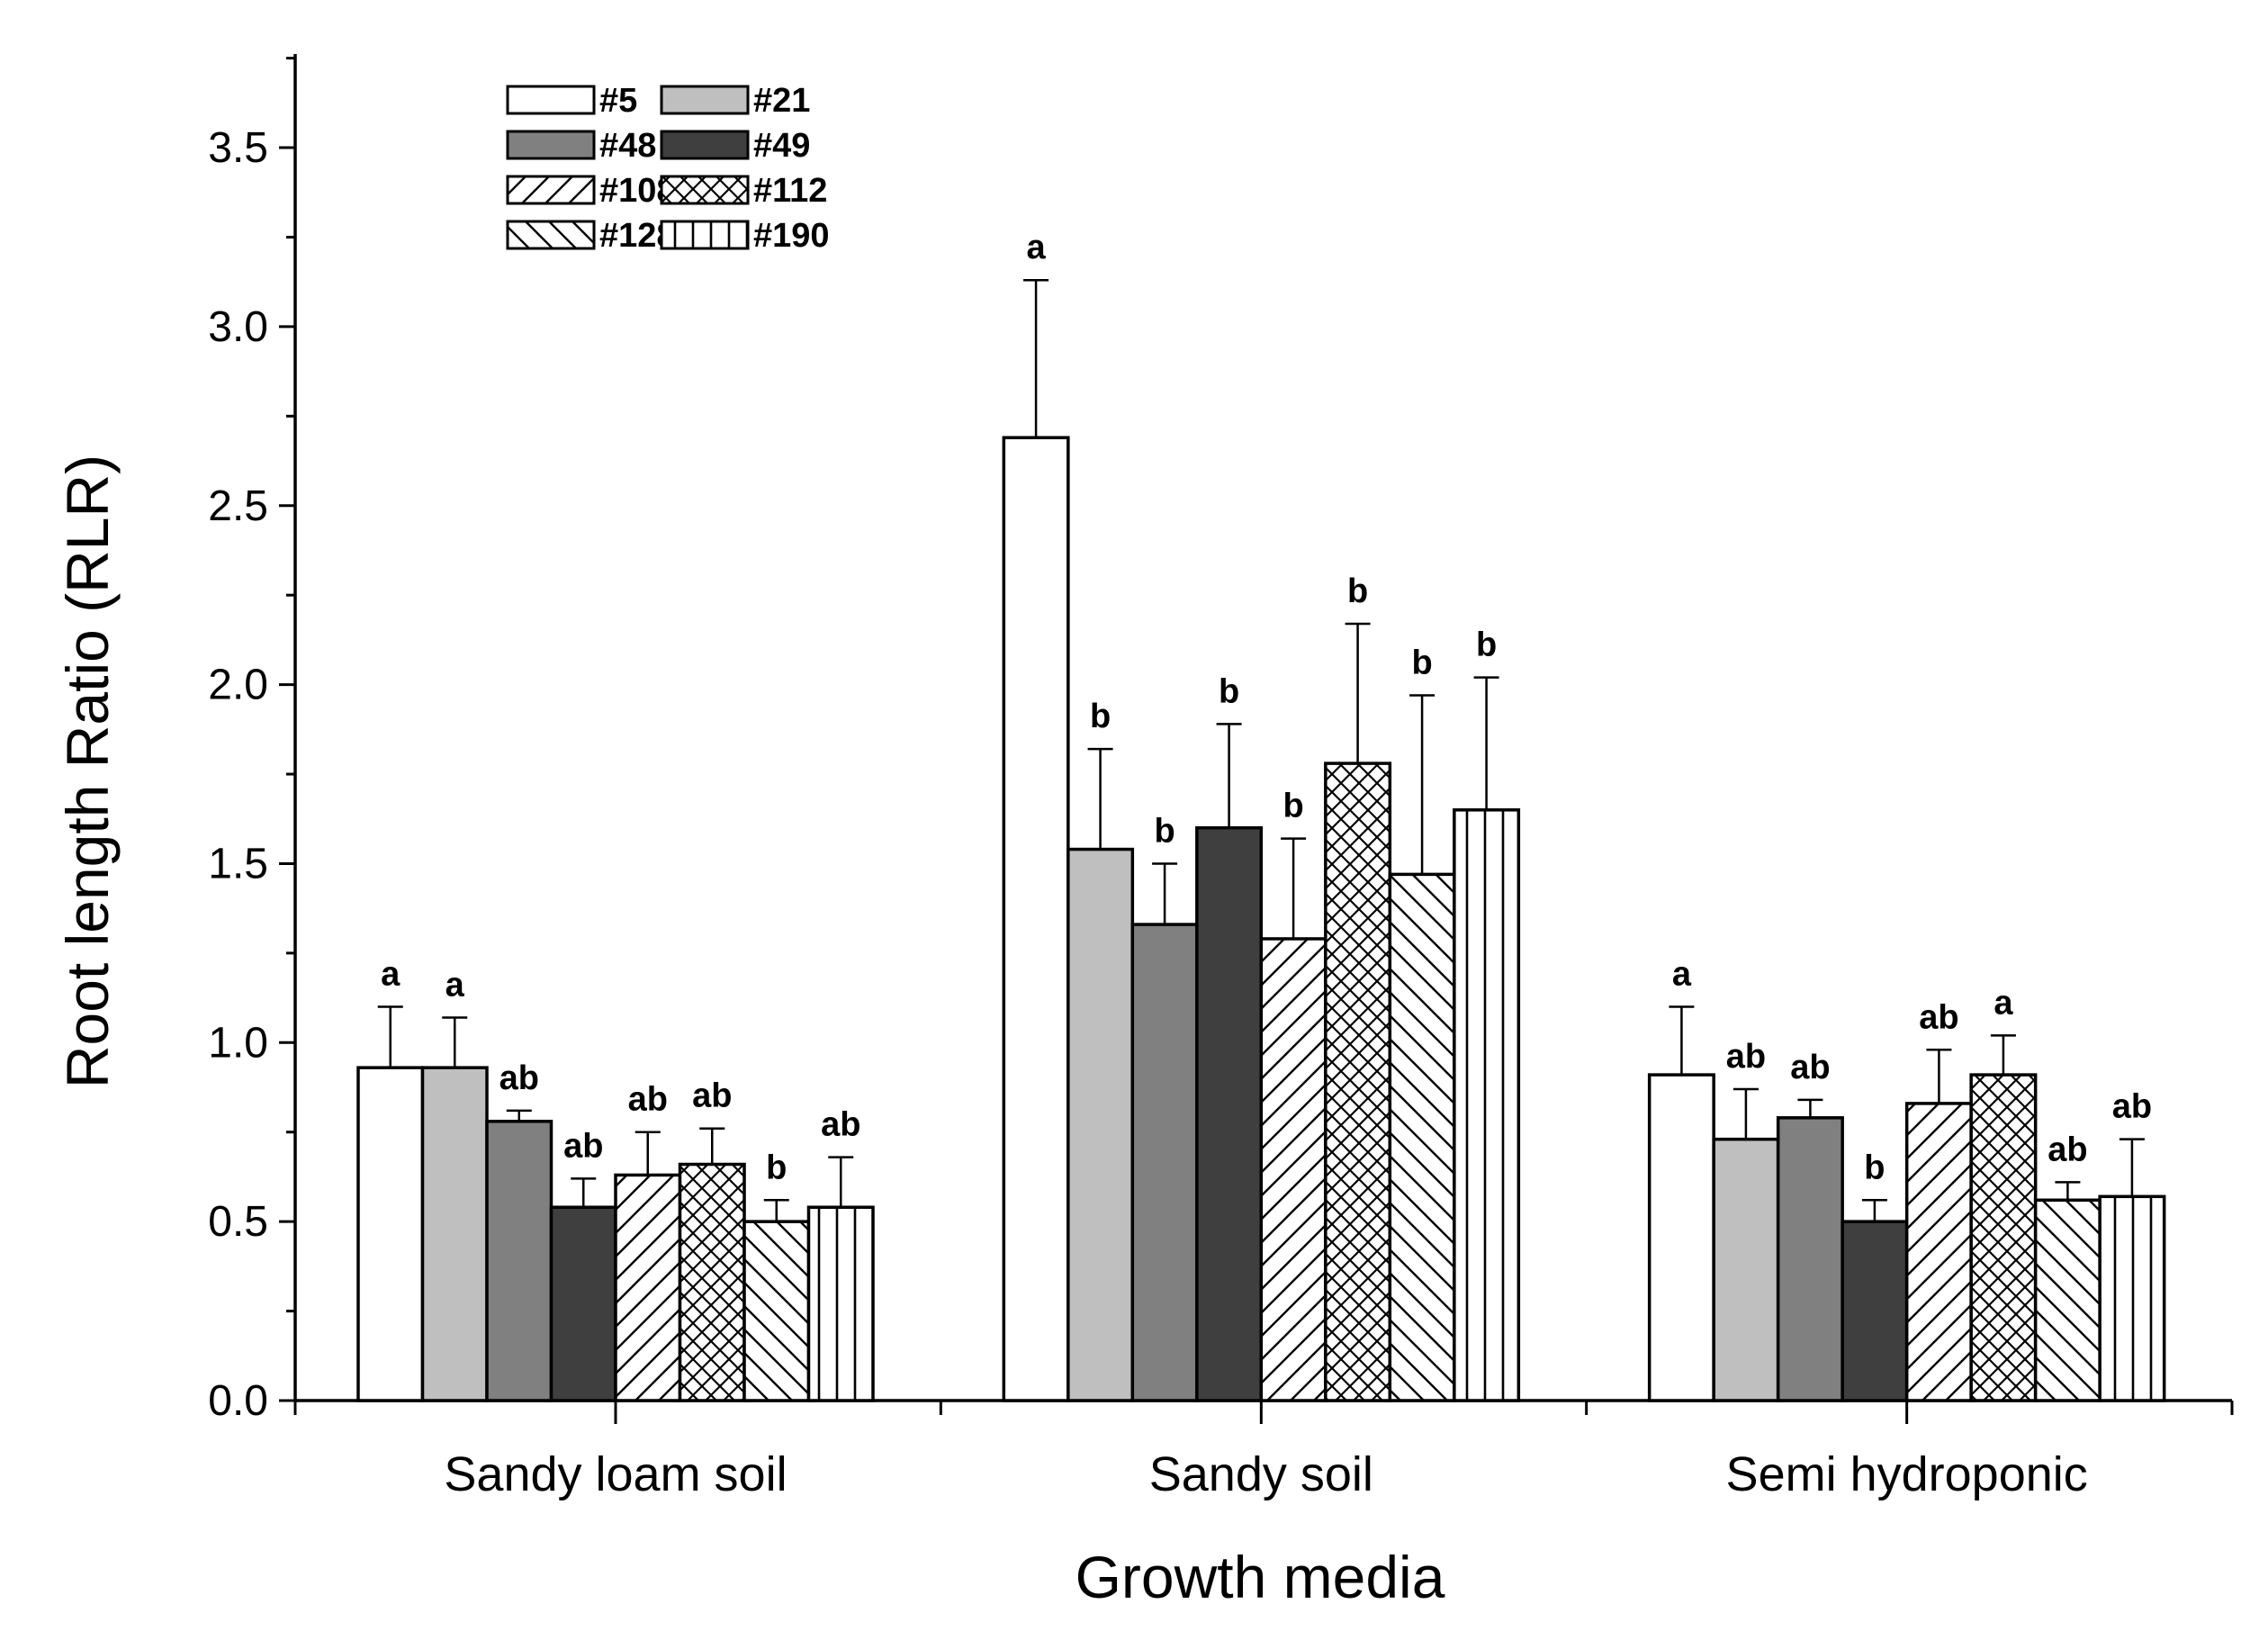 The width and height of the screenshot is (2268, 1631). What do you see at coordinates (238, 148) in the screenshot?
I see `y-tick-label: 3.5` at bounding box center [238, 148].